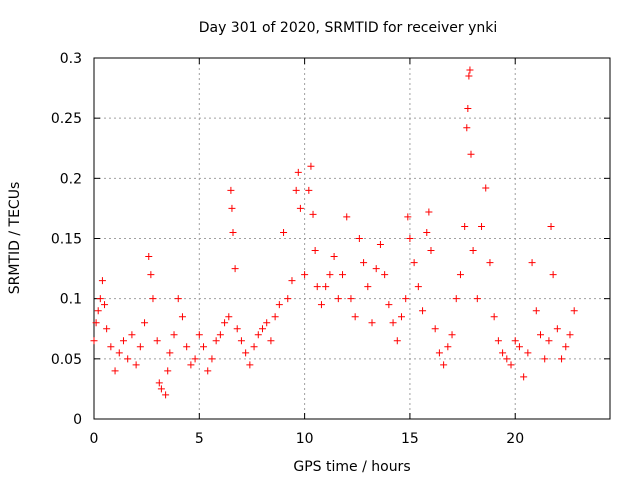  Describe the element at coordinates (515, 439) in the screenshot. I see `x-tick-label: 20` at that location.